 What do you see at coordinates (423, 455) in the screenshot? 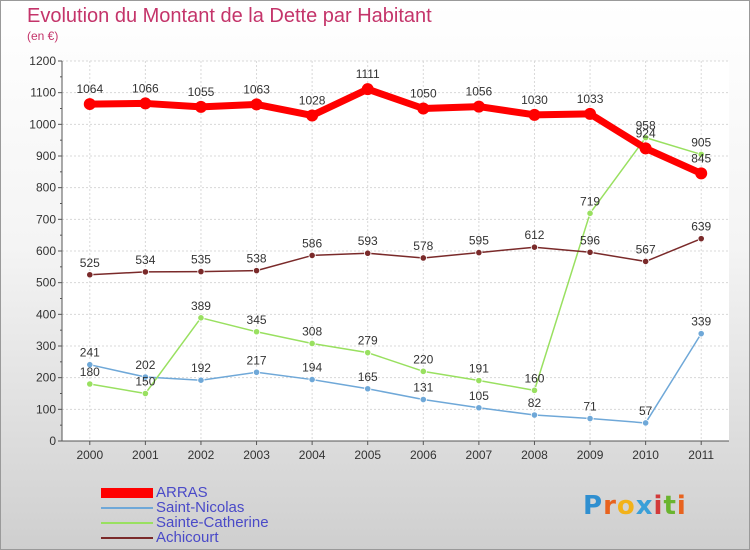
I see `x-tick-label: 2006` at bounding box center [423, 455].